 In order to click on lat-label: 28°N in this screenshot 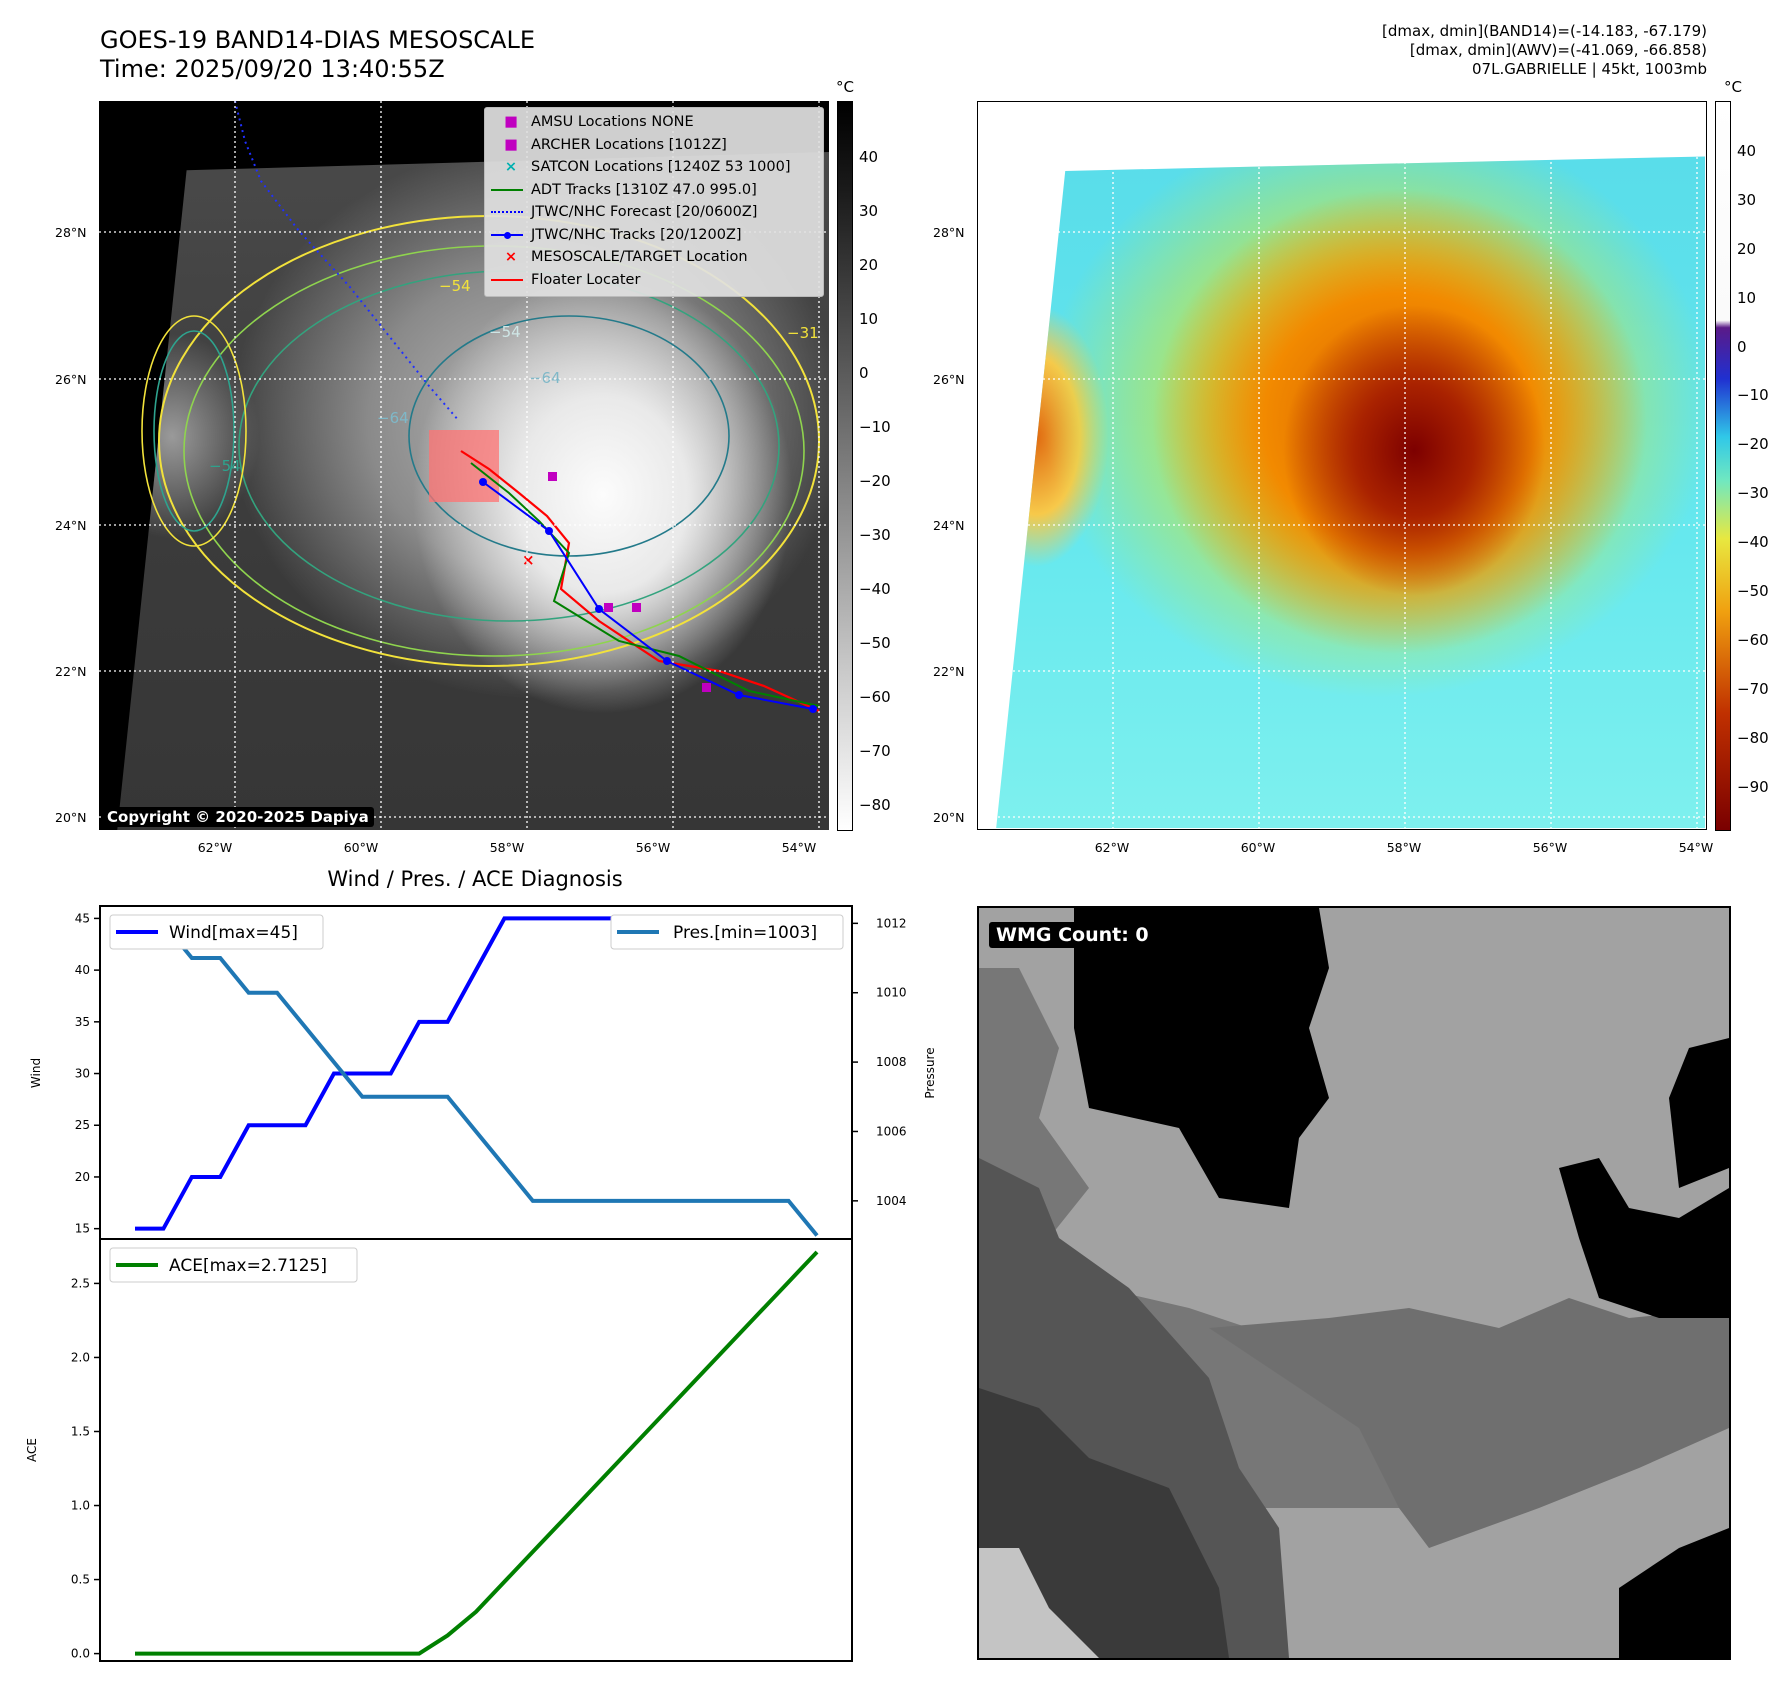, I will do `click(949, 232)`.